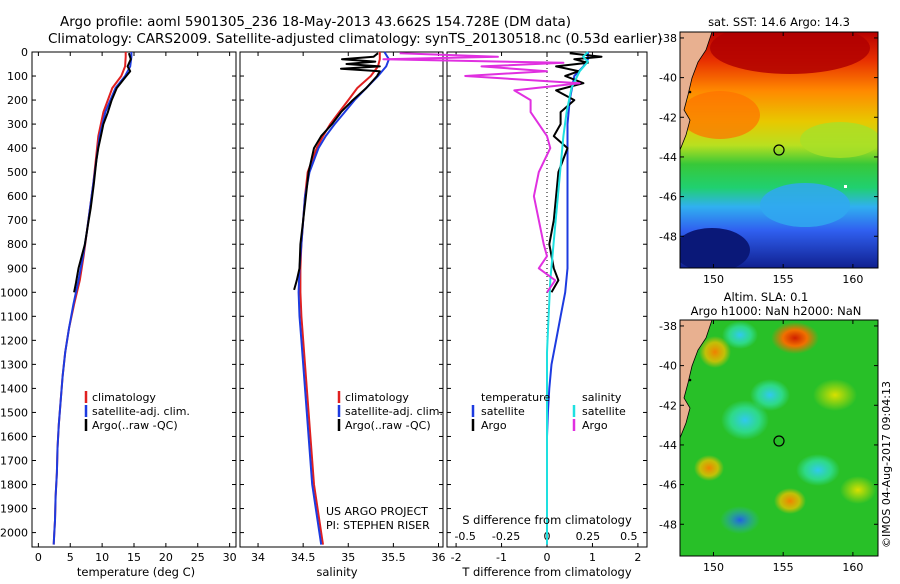  What do you see at coordinates (779, 22) in the screenshot?
I see `sst-map-title: sat. SST: 14.6 Argo: 14.3` at bounding box center [779, 22].